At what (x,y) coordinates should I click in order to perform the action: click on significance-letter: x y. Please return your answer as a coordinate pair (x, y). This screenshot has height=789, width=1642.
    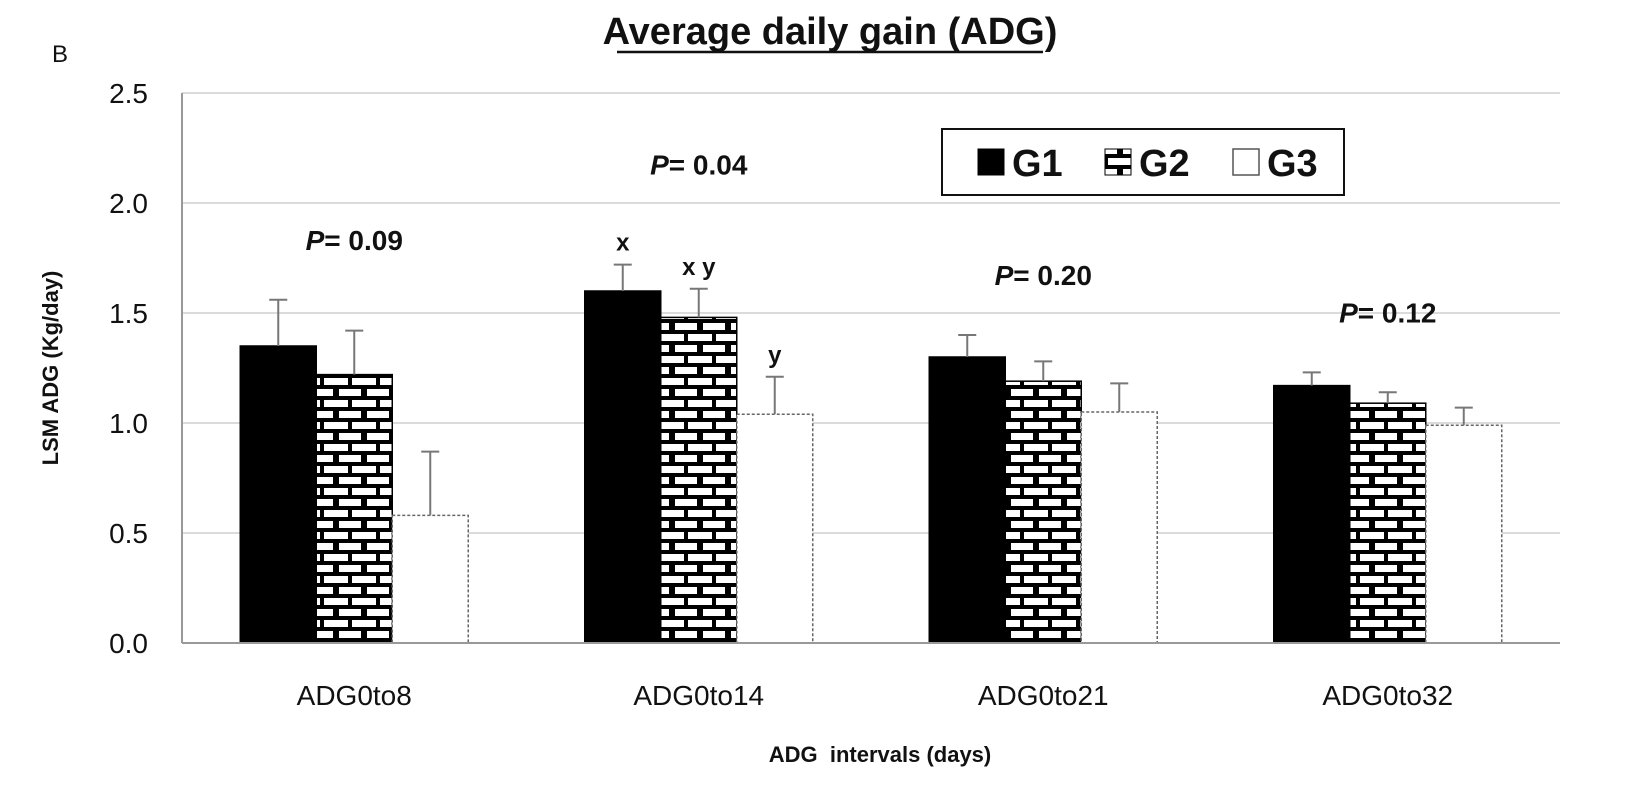
    Looking at the image, I should click on (699, 267).